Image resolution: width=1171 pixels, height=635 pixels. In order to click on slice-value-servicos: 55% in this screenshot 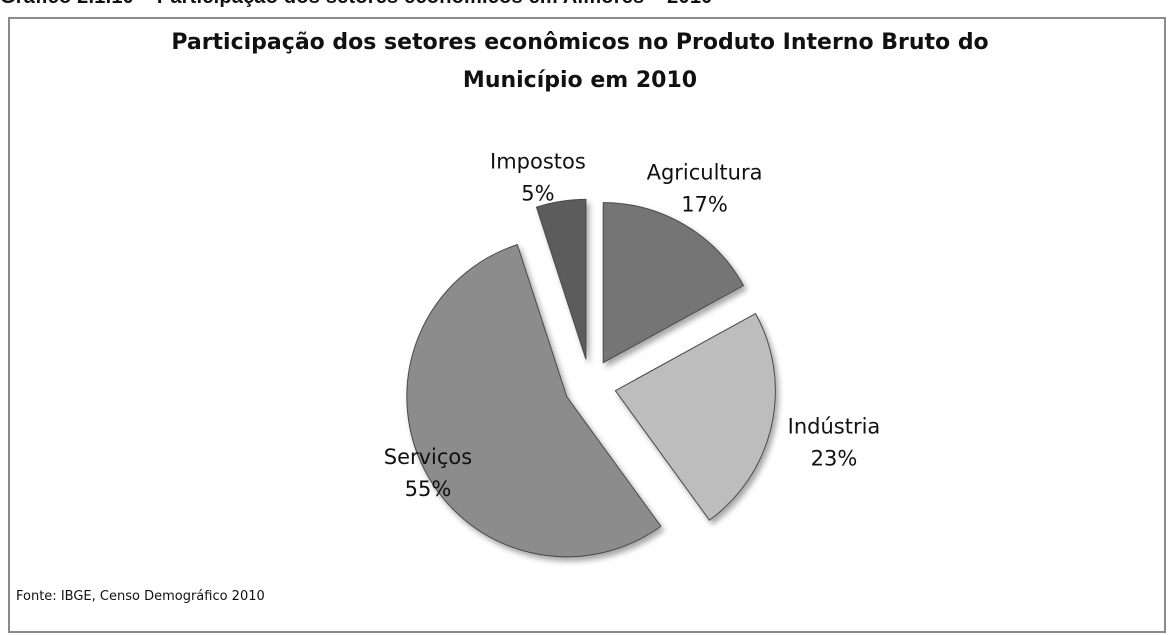, I will do `click(428, 489)`.